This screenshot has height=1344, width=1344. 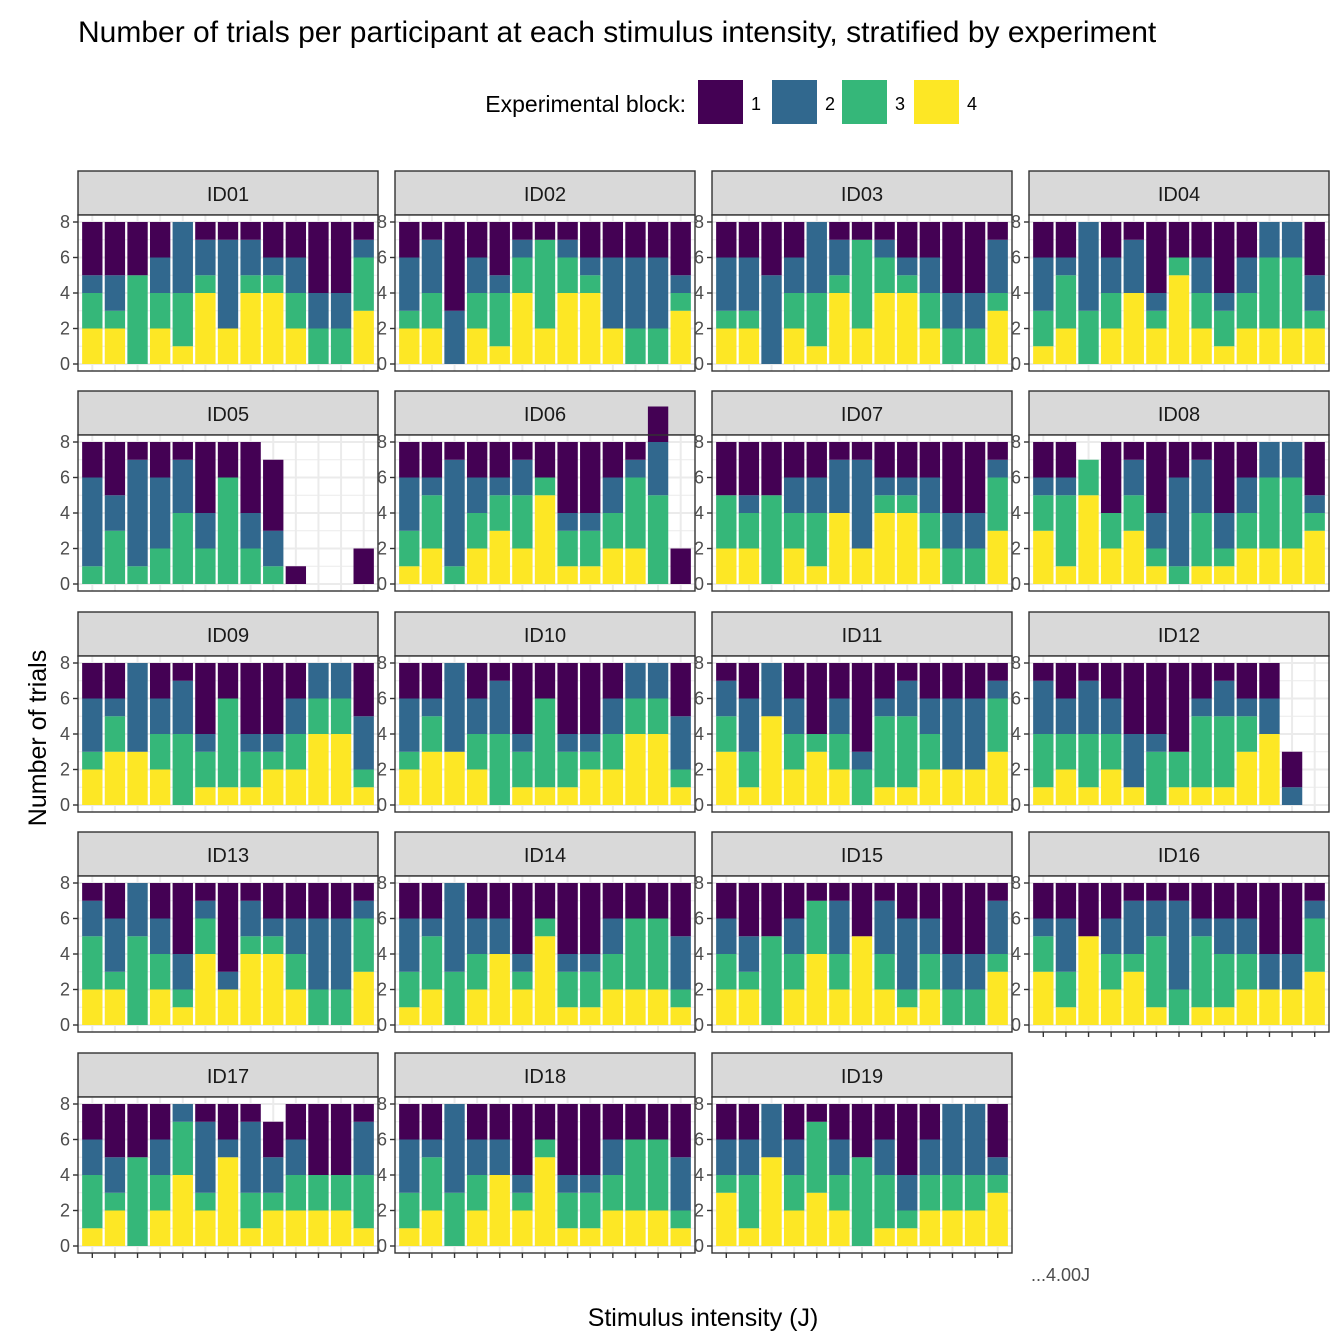 I want to click on panel-ID05: ID05 0 2 4 6 8, so click(x=219, y=492).